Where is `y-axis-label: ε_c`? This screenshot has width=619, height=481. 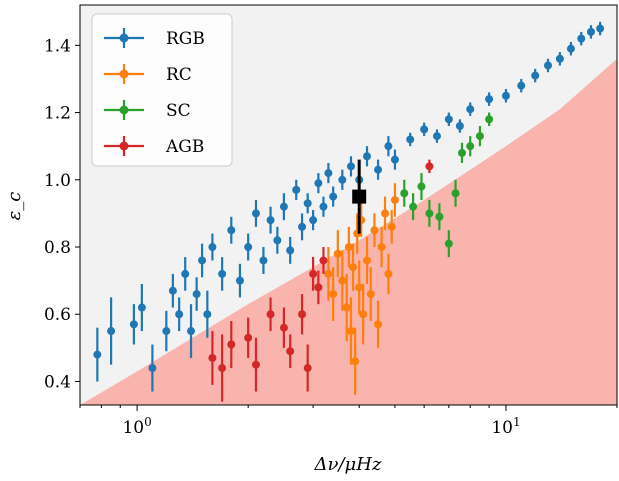
y-axis-label: ε_c is located at coordinates (14, 206).